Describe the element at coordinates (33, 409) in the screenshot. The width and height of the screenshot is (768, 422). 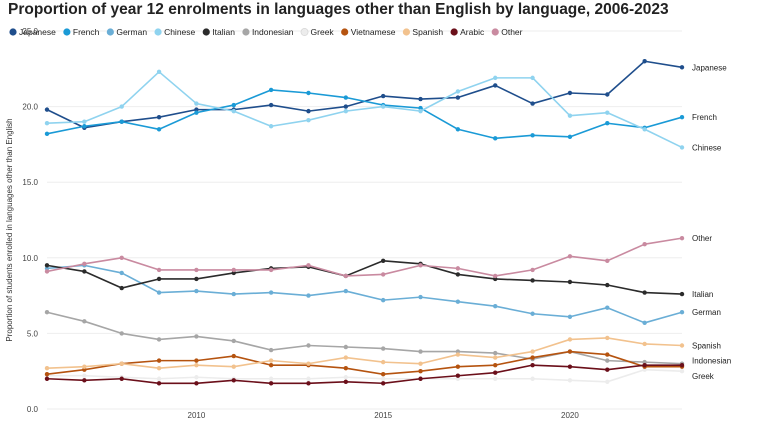
I see `y-tick-label: 0.0` at that location.